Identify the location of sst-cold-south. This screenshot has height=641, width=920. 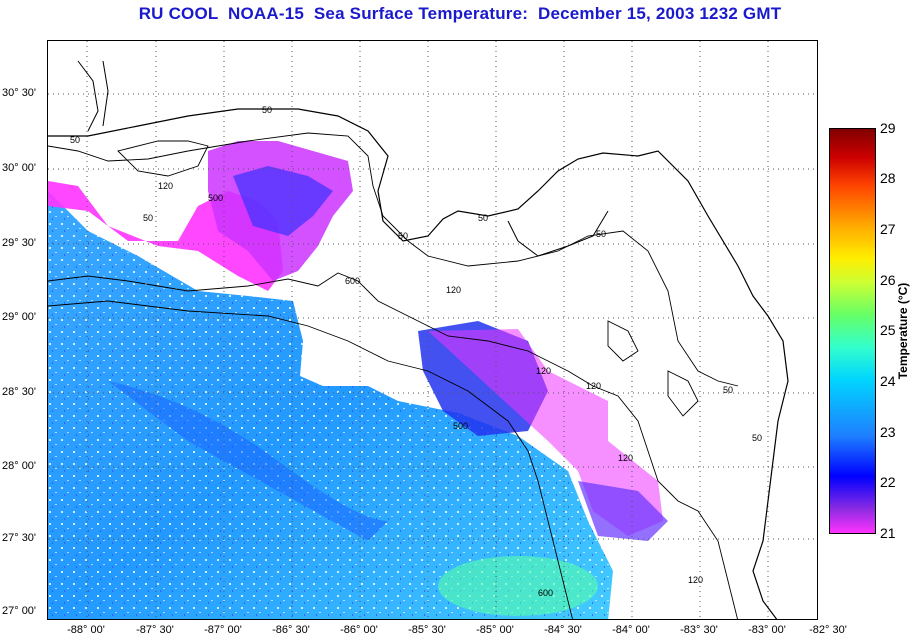
(623, 511).